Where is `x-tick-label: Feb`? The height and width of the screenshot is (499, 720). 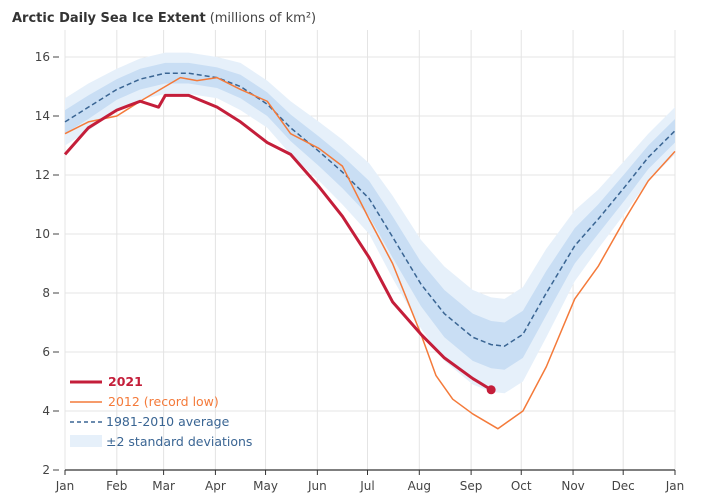 x-tick-label: Feb is located at coordinates (116, 486).